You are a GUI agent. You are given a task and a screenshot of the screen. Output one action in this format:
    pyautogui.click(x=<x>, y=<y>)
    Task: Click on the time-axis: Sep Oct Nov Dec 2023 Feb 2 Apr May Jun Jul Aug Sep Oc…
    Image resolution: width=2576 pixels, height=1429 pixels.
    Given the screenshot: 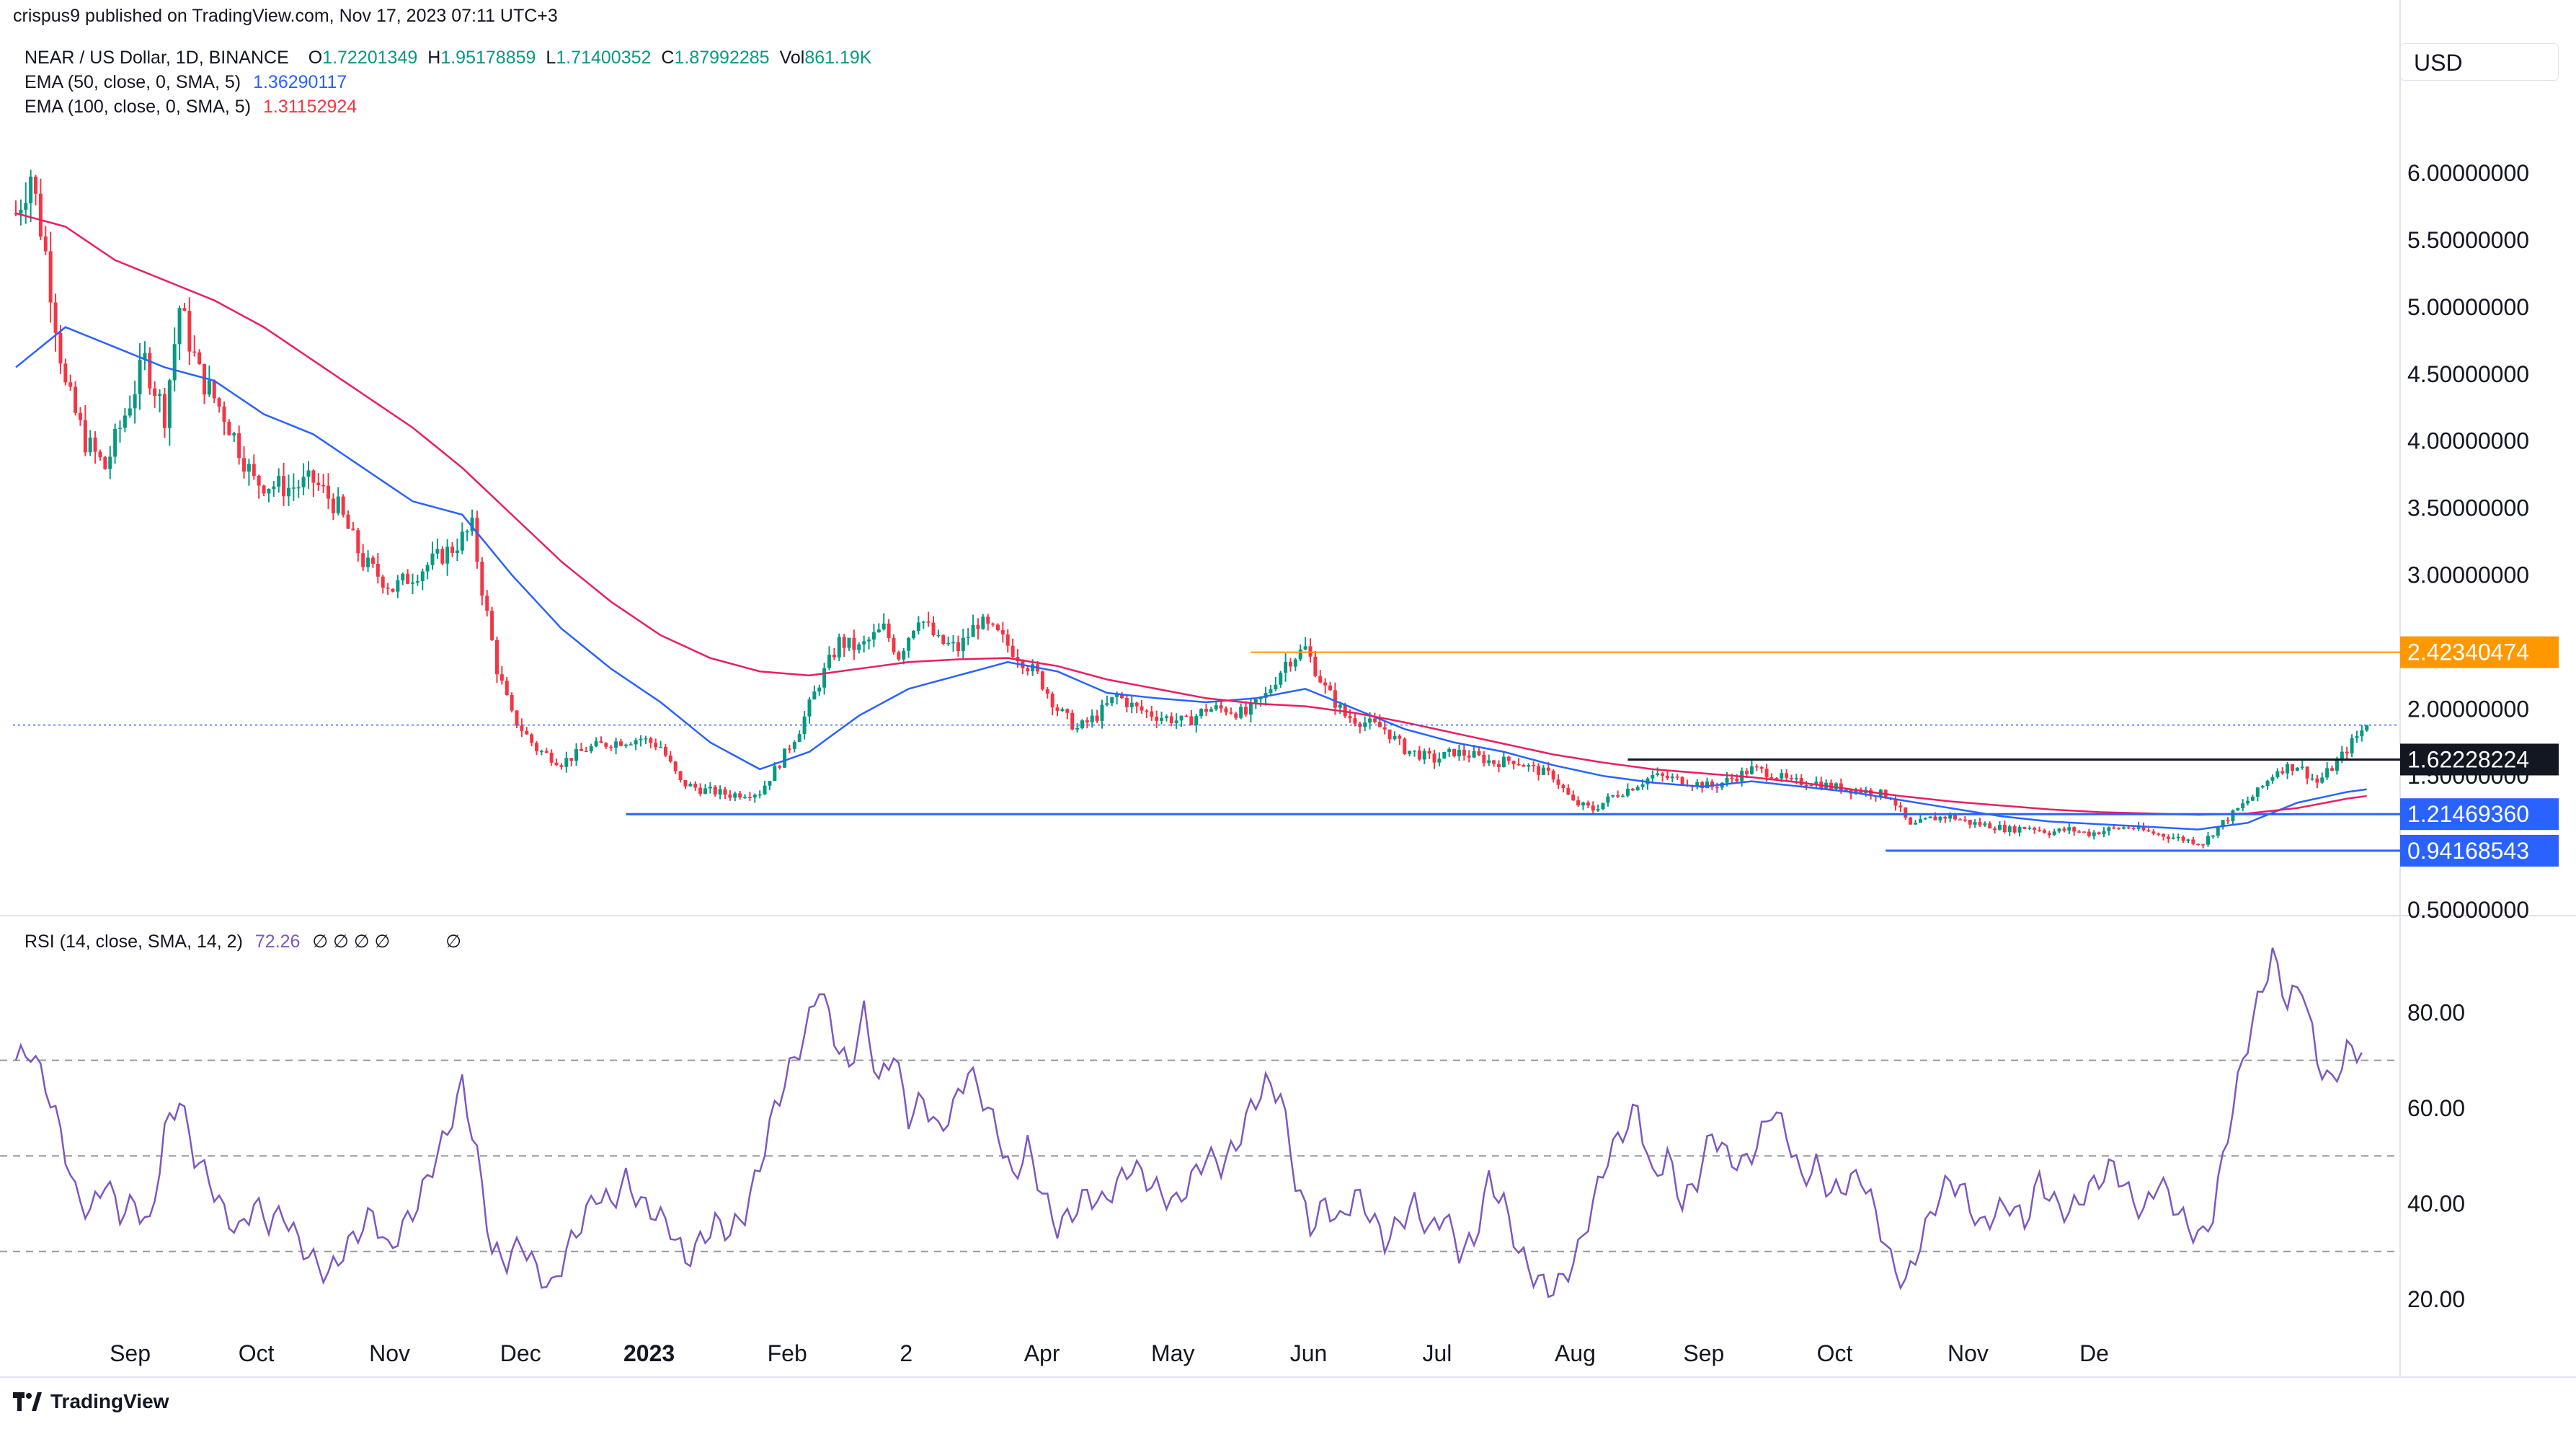 What is the action you would take?
    pyautogui.click(x=1109, y=1353)
    